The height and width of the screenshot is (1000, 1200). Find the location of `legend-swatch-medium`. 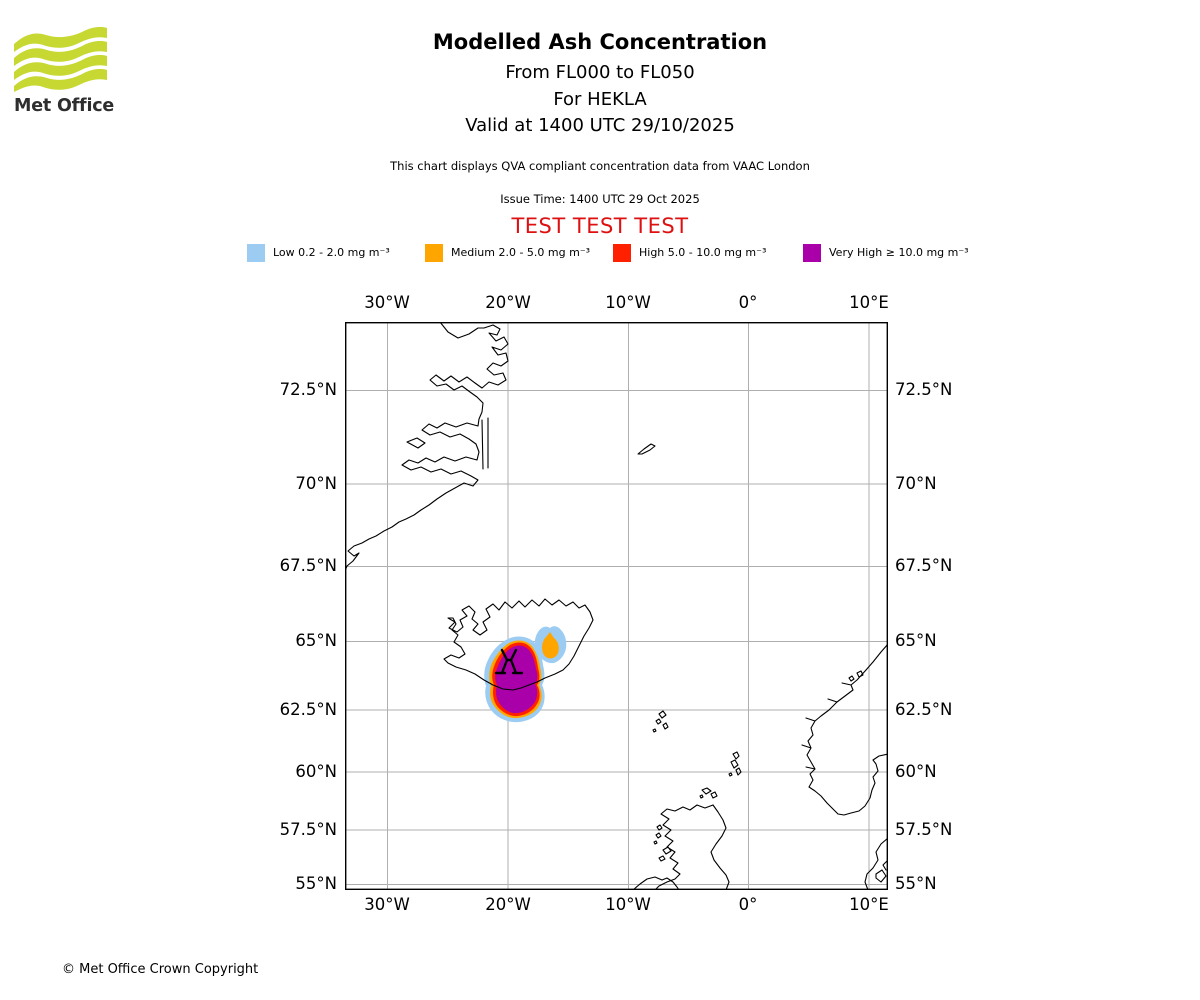

legend-swatch-medium is located at coordinates (434, 252).